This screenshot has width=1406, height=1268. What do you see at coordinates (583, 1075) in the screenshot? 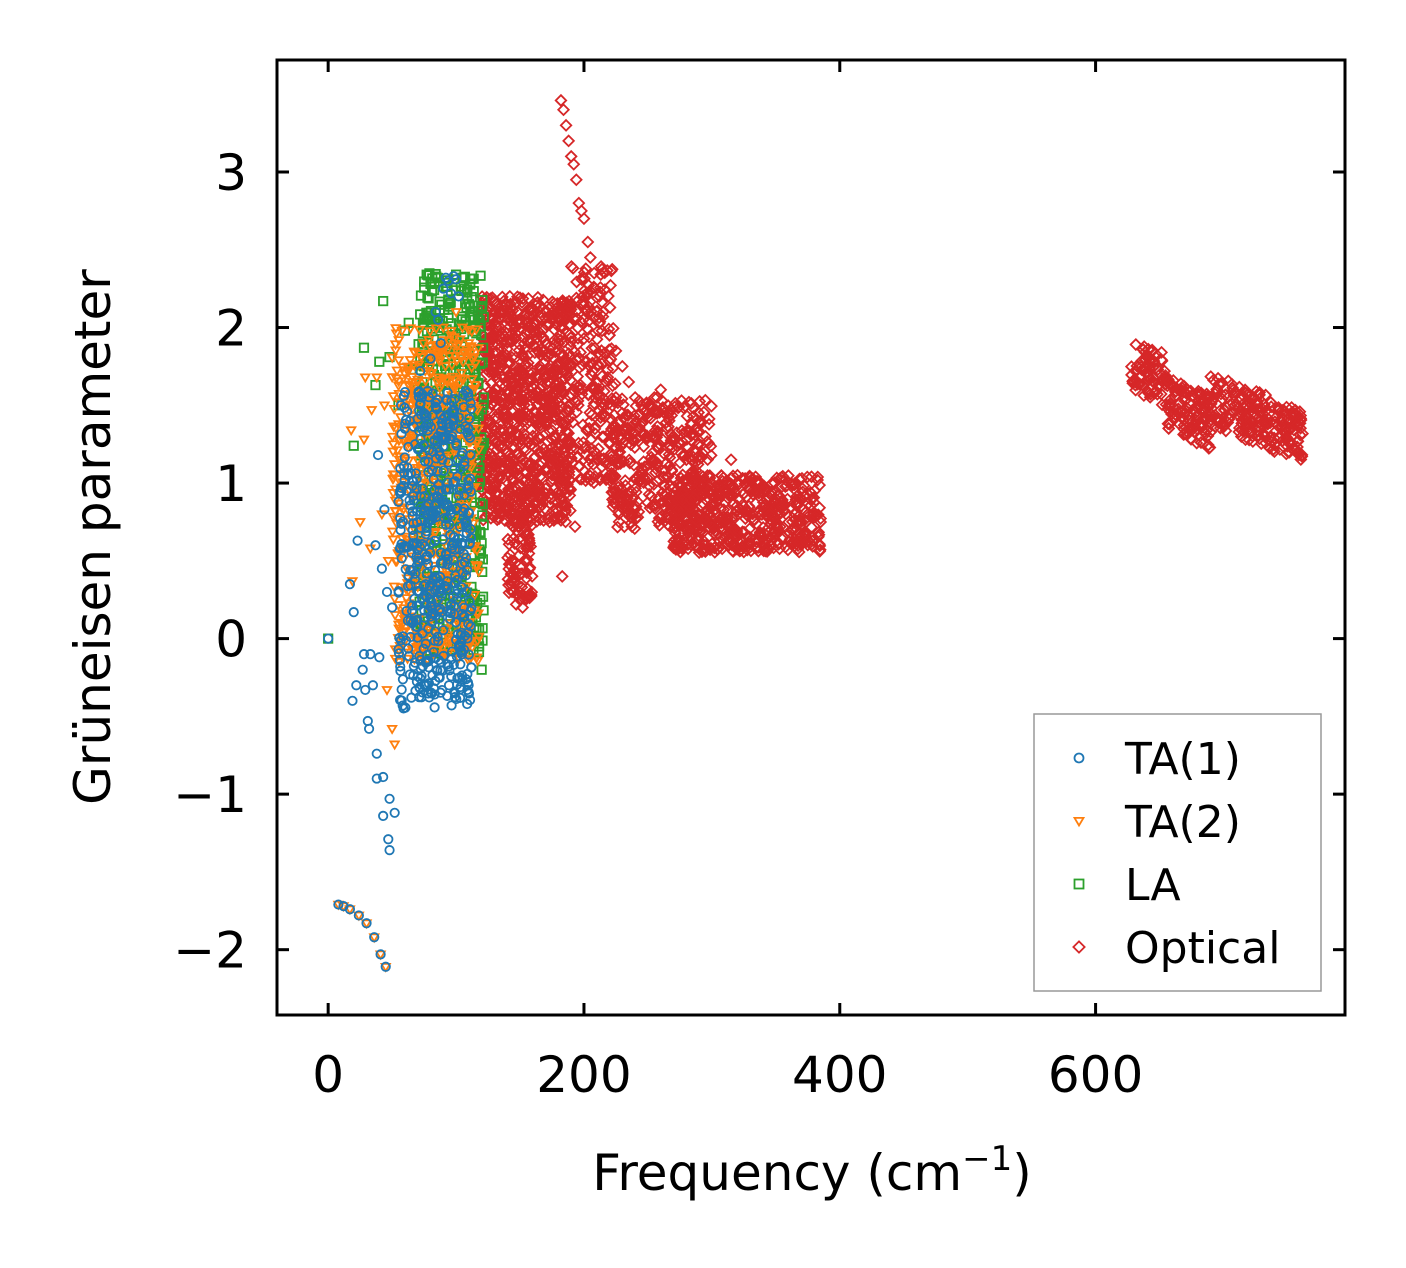
I see `x-tick-label: 200` at bounding box center [583, 1075].